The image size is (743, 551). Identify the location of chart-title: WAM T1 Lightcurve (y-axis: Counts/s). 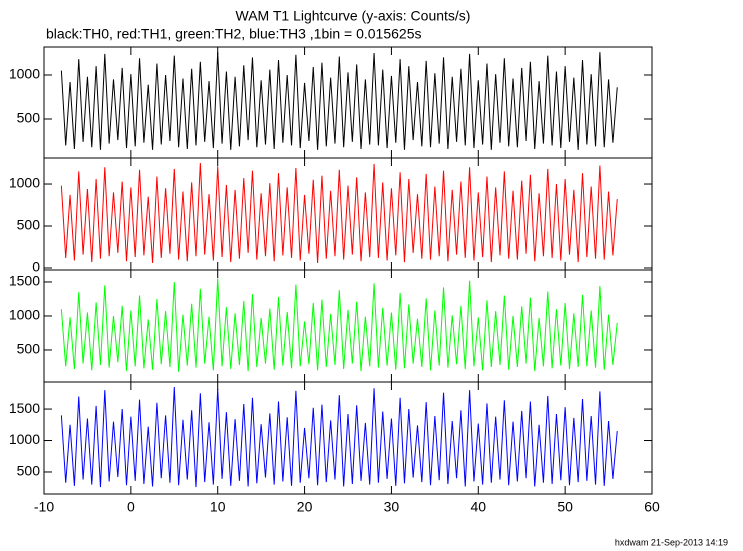
(353, 16).